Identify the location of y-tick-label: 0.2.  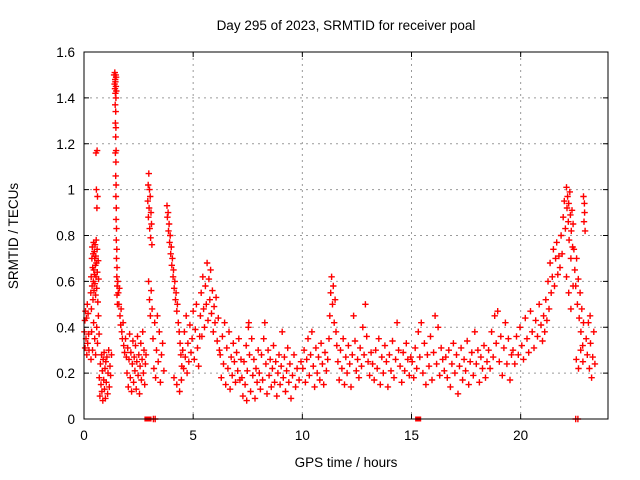
(65, 373).